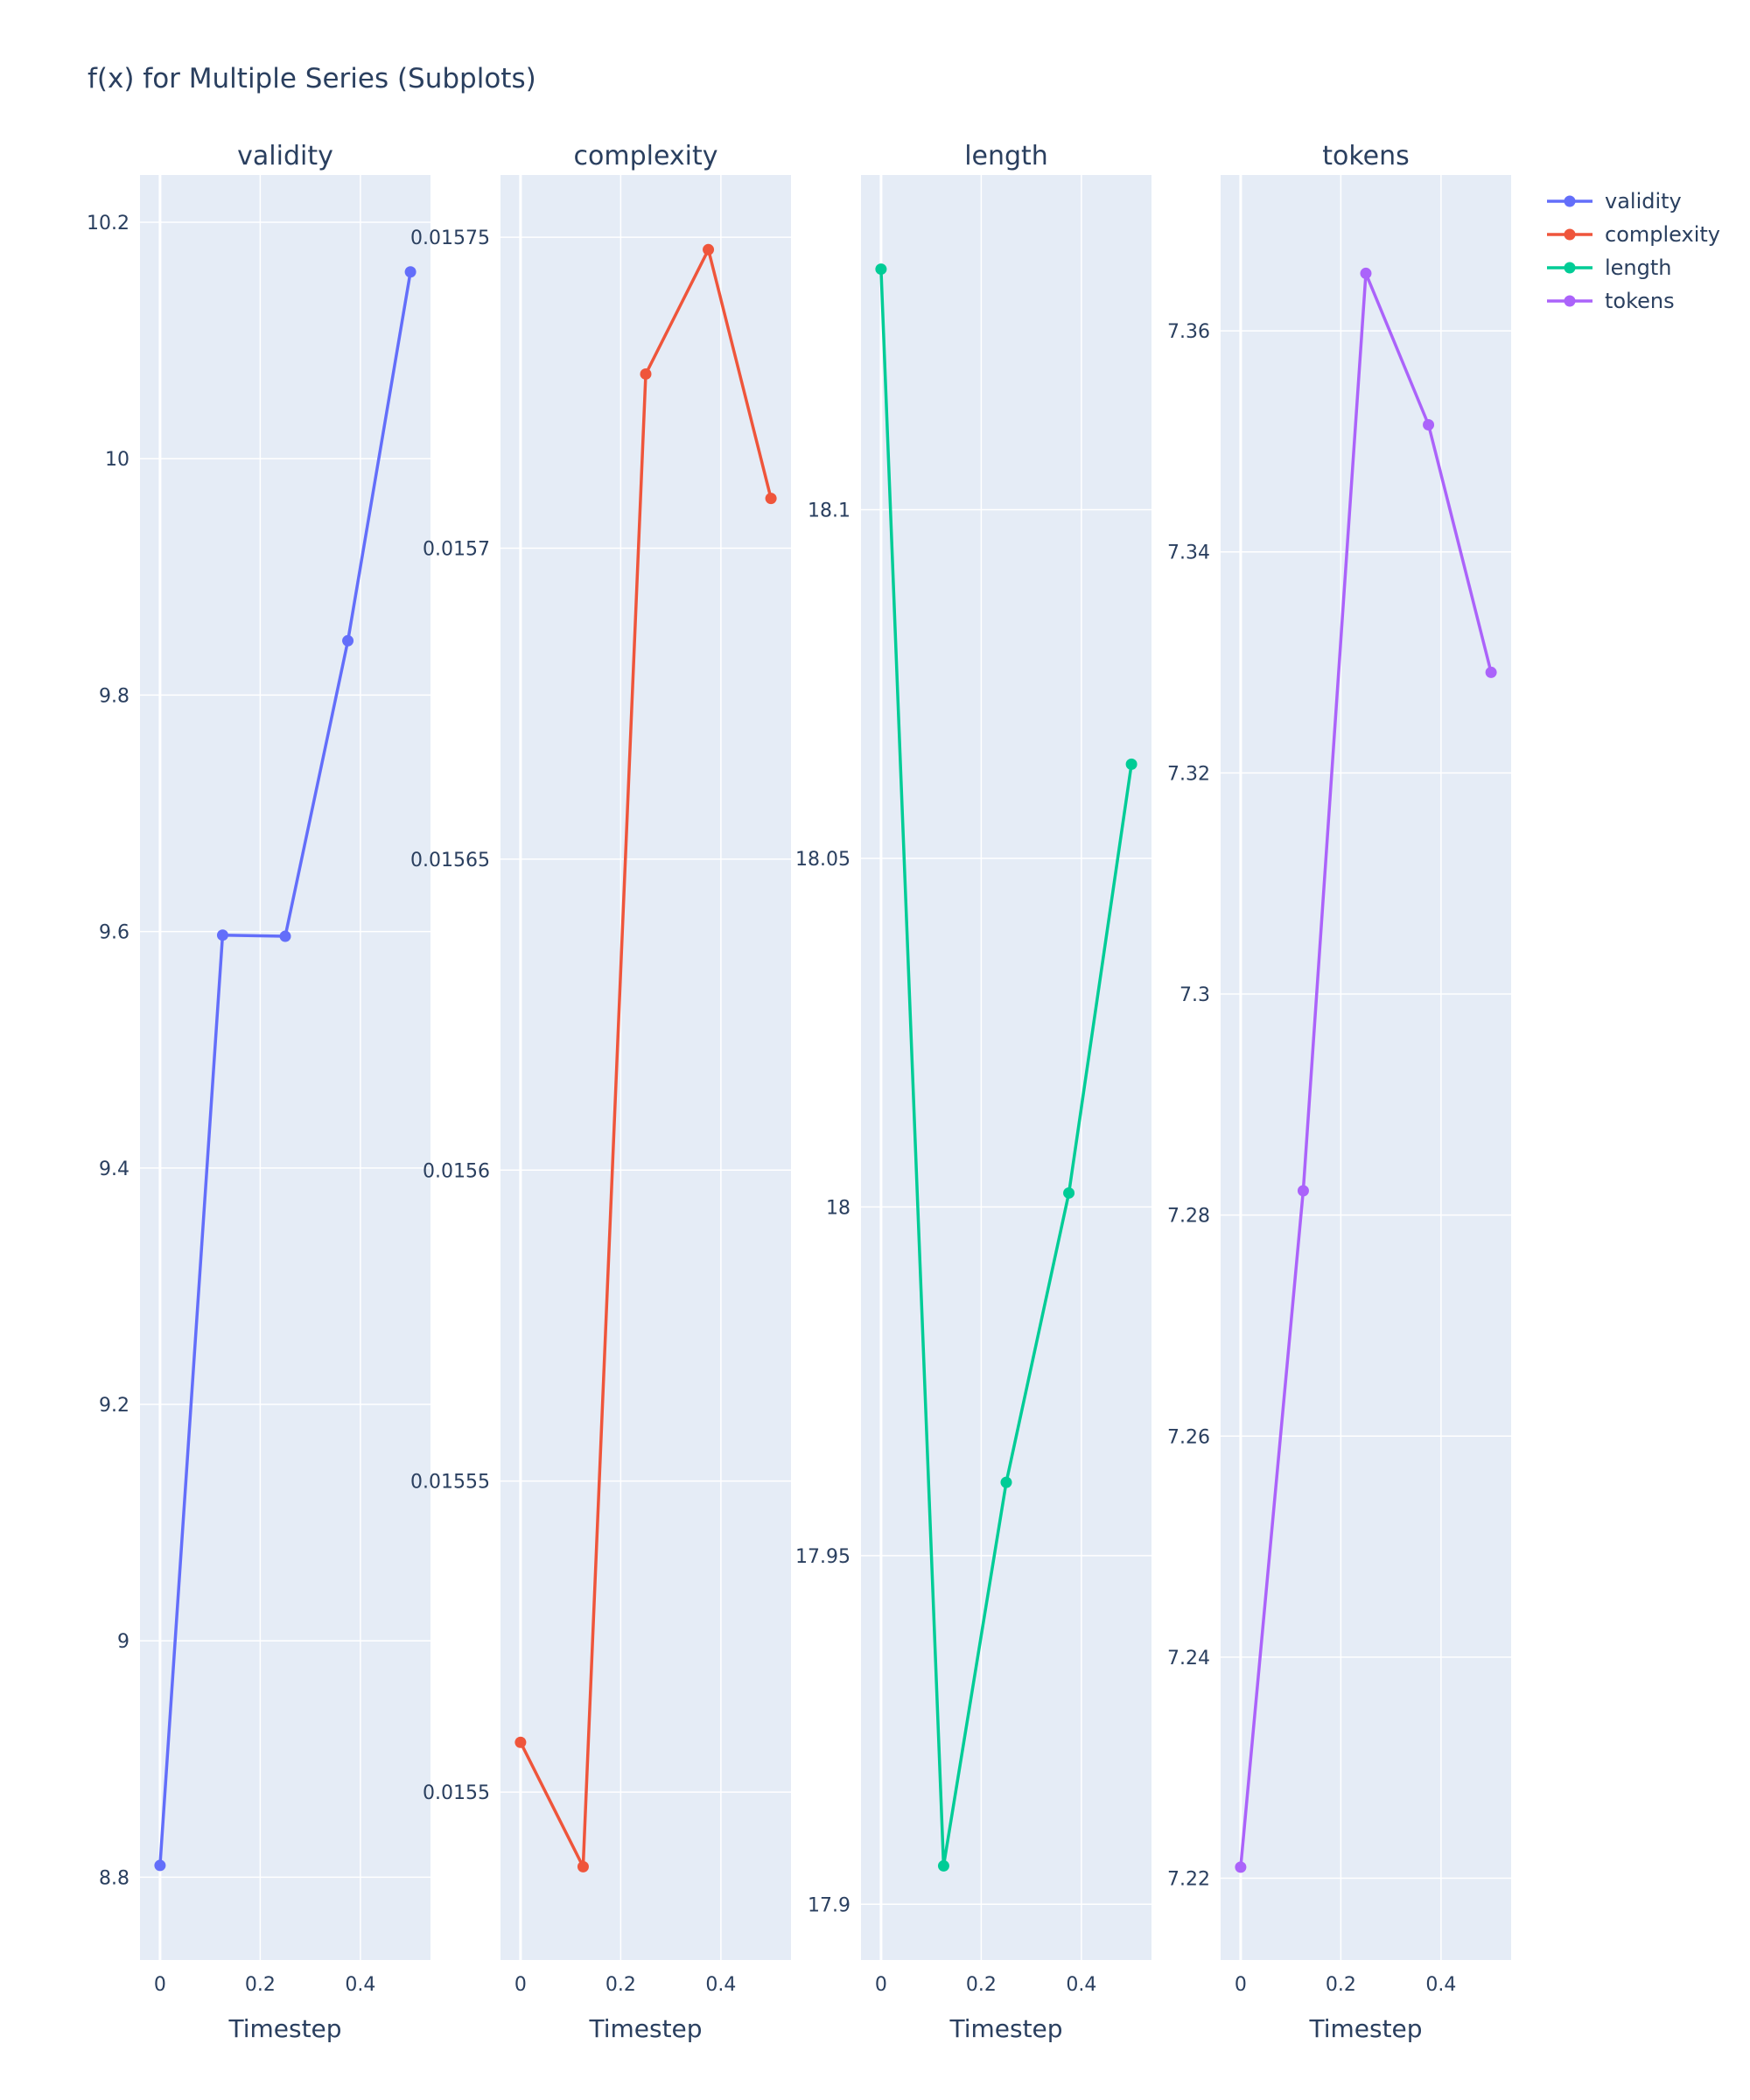  I want to click on y-tick-label: 10, so click(117, 460).